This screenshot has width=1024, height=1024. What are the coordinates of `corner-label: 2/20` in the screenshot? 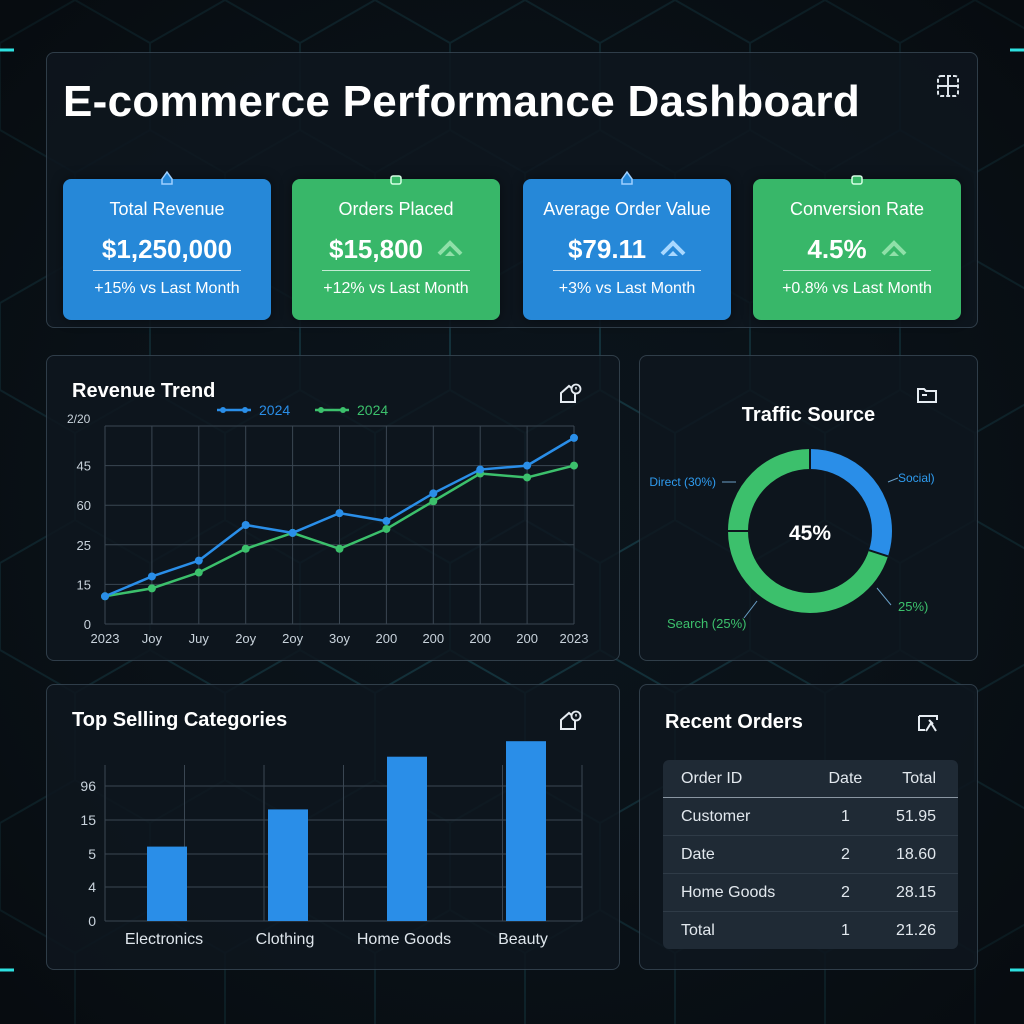 It's located at (79, 419).